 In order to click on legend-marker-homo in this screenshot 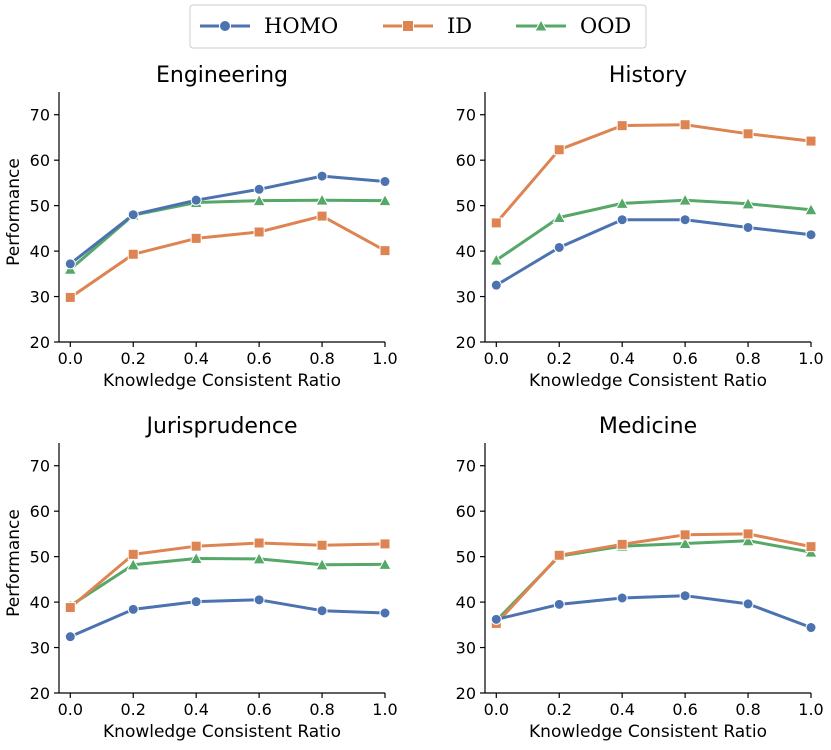, I will do `click(225, 26)`.